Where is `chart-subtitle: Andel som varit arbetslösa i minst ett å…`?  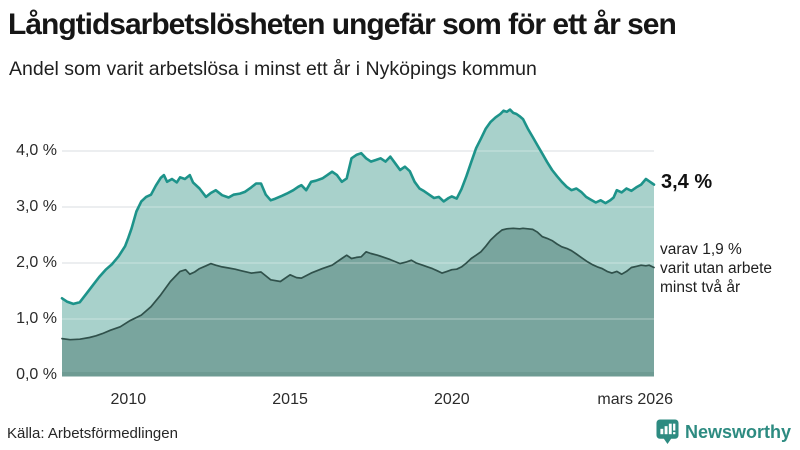 chart-subtitle: Andel som varit arbetslösa i minst ett å… is located at coordinates (273, 69).